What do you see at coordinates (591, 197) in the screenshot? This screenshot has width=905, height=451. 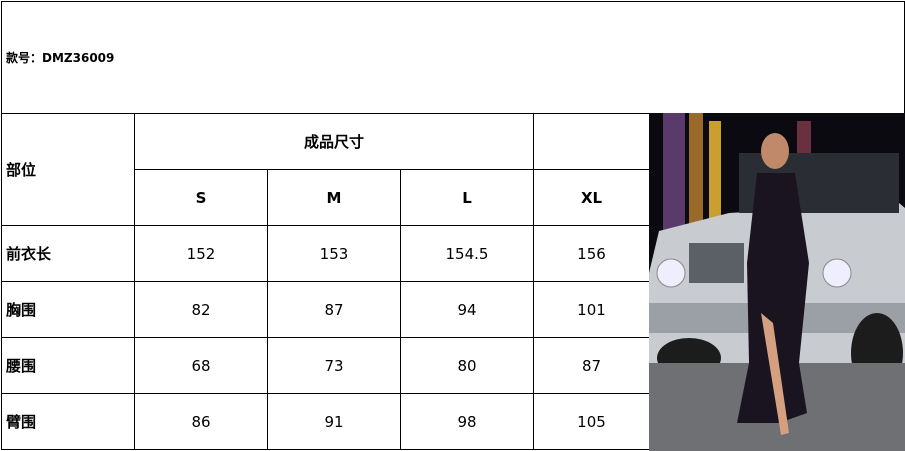 I see `size-header-xl: XL` at bounding box center [591, 197].